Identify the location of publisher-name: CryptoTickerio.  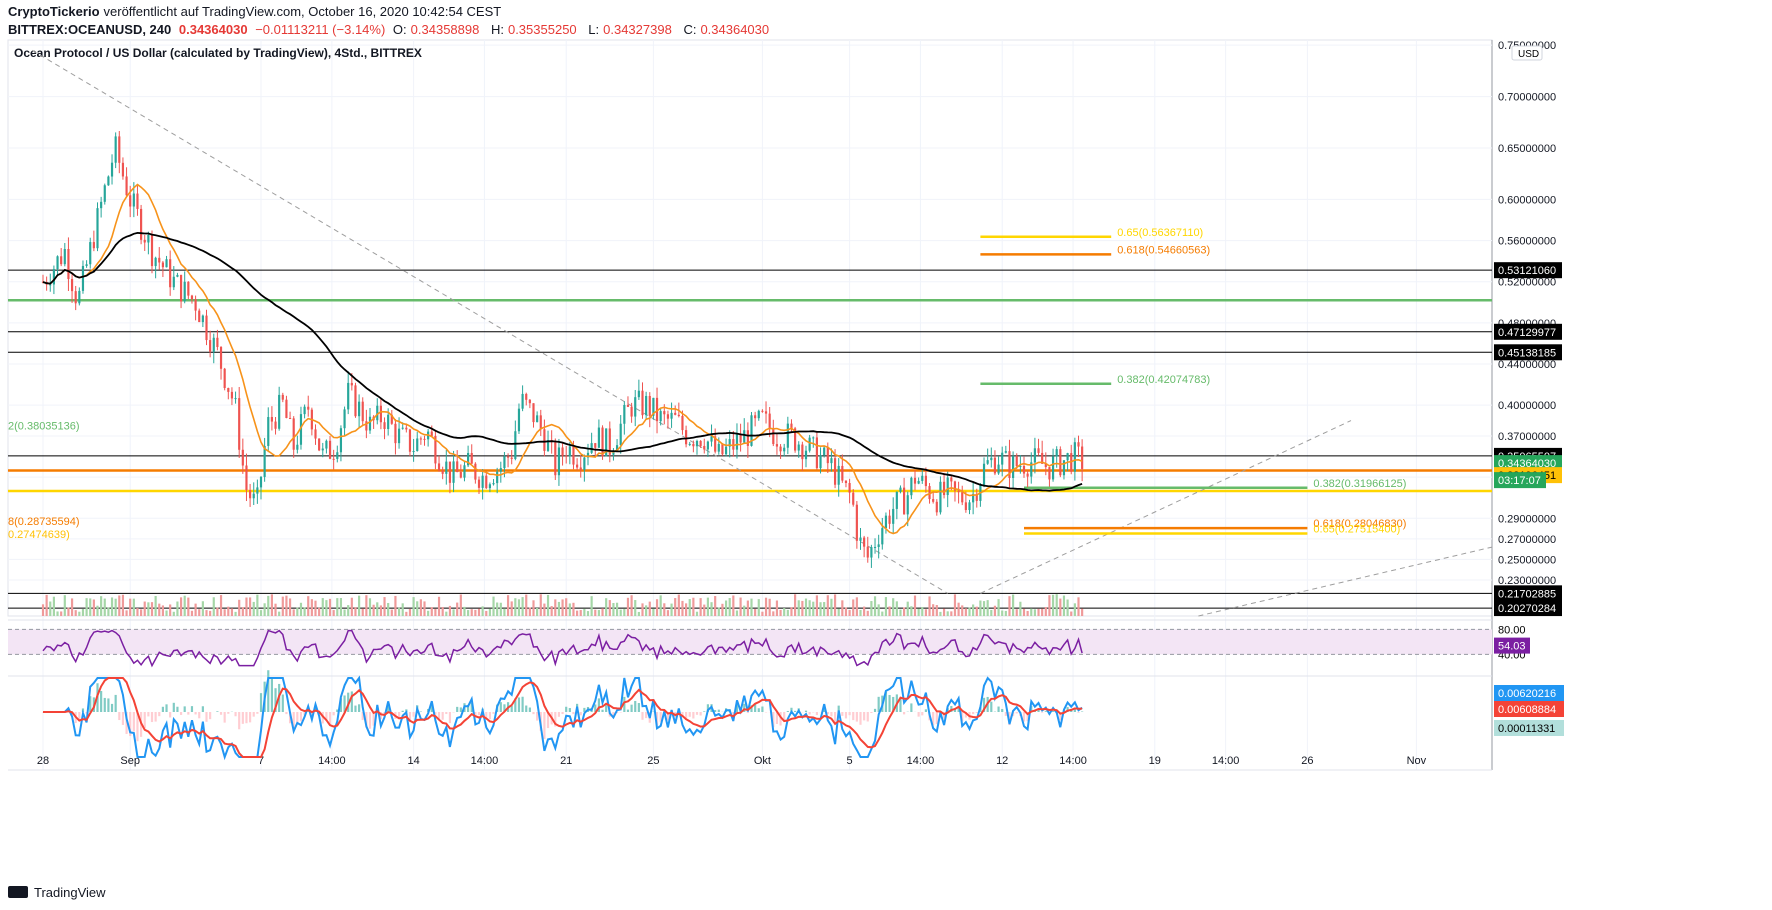
(54, 11).